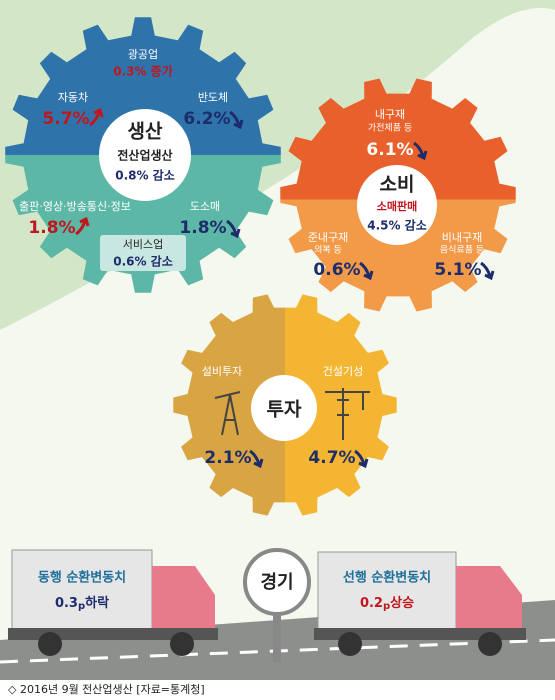  Describe the element at coordinates (73, 97) in the screenshot. I see `label: 자동차` at that location.